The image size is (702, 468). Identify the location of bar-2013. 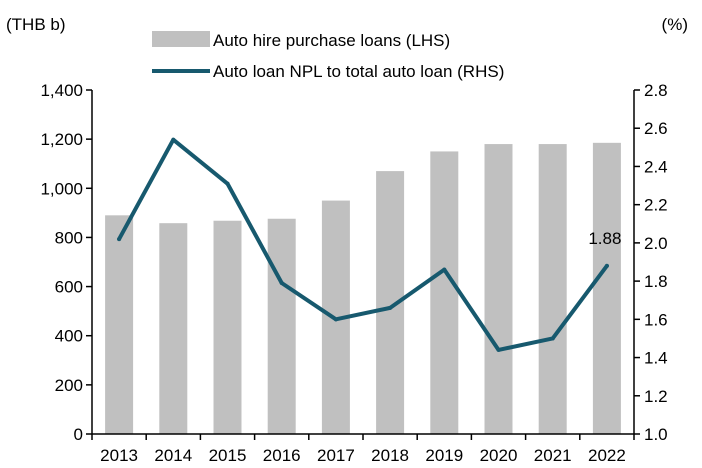
(119, 324).